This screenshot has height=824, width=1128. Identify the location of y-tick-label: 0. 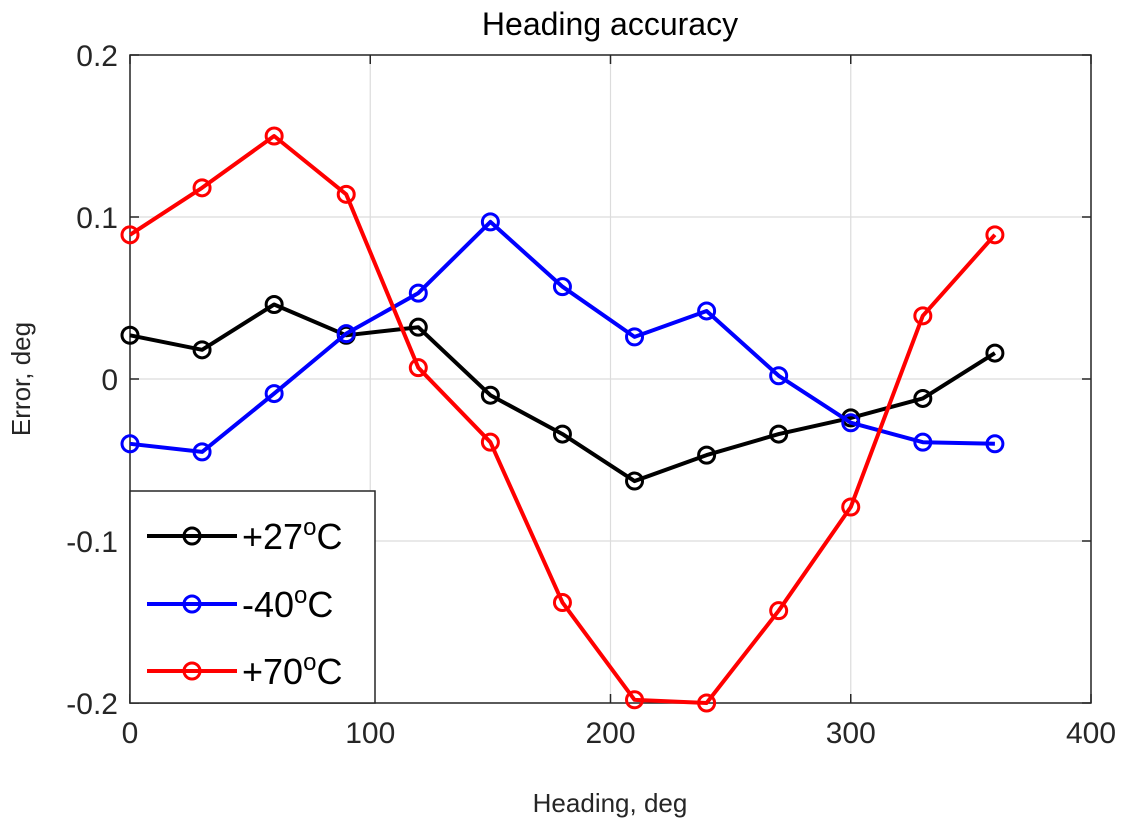
(109, 380).